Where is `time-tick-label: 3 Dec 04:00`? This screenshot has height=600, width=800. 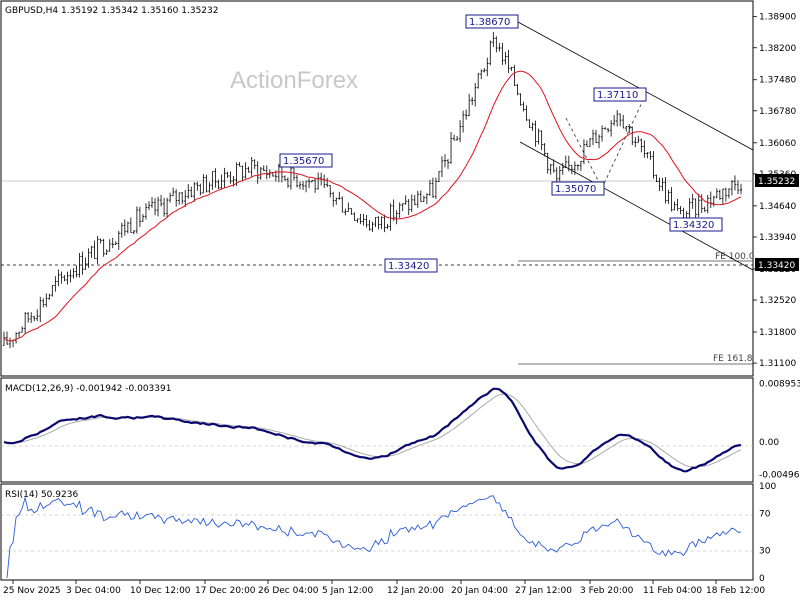 time-tick-label: 3 Dec 04:00 is located at coordinates (93, 591).